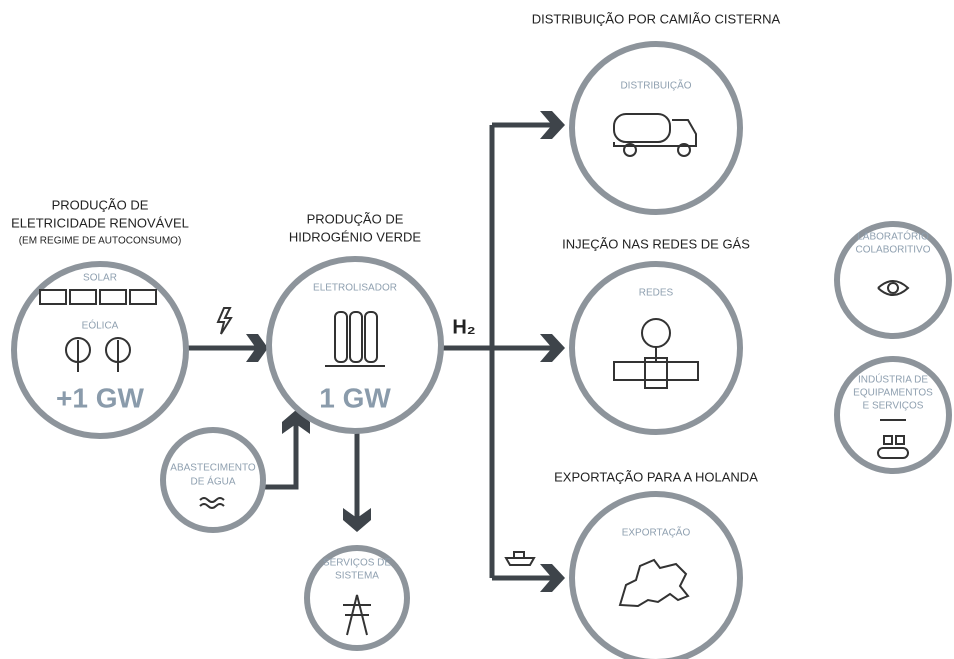 The height and width of the screenshot is (659, 954). What do you see at coordinates (656, 293) in the screenshot?
I see `label: REDES` at bounding box center [656, 293].